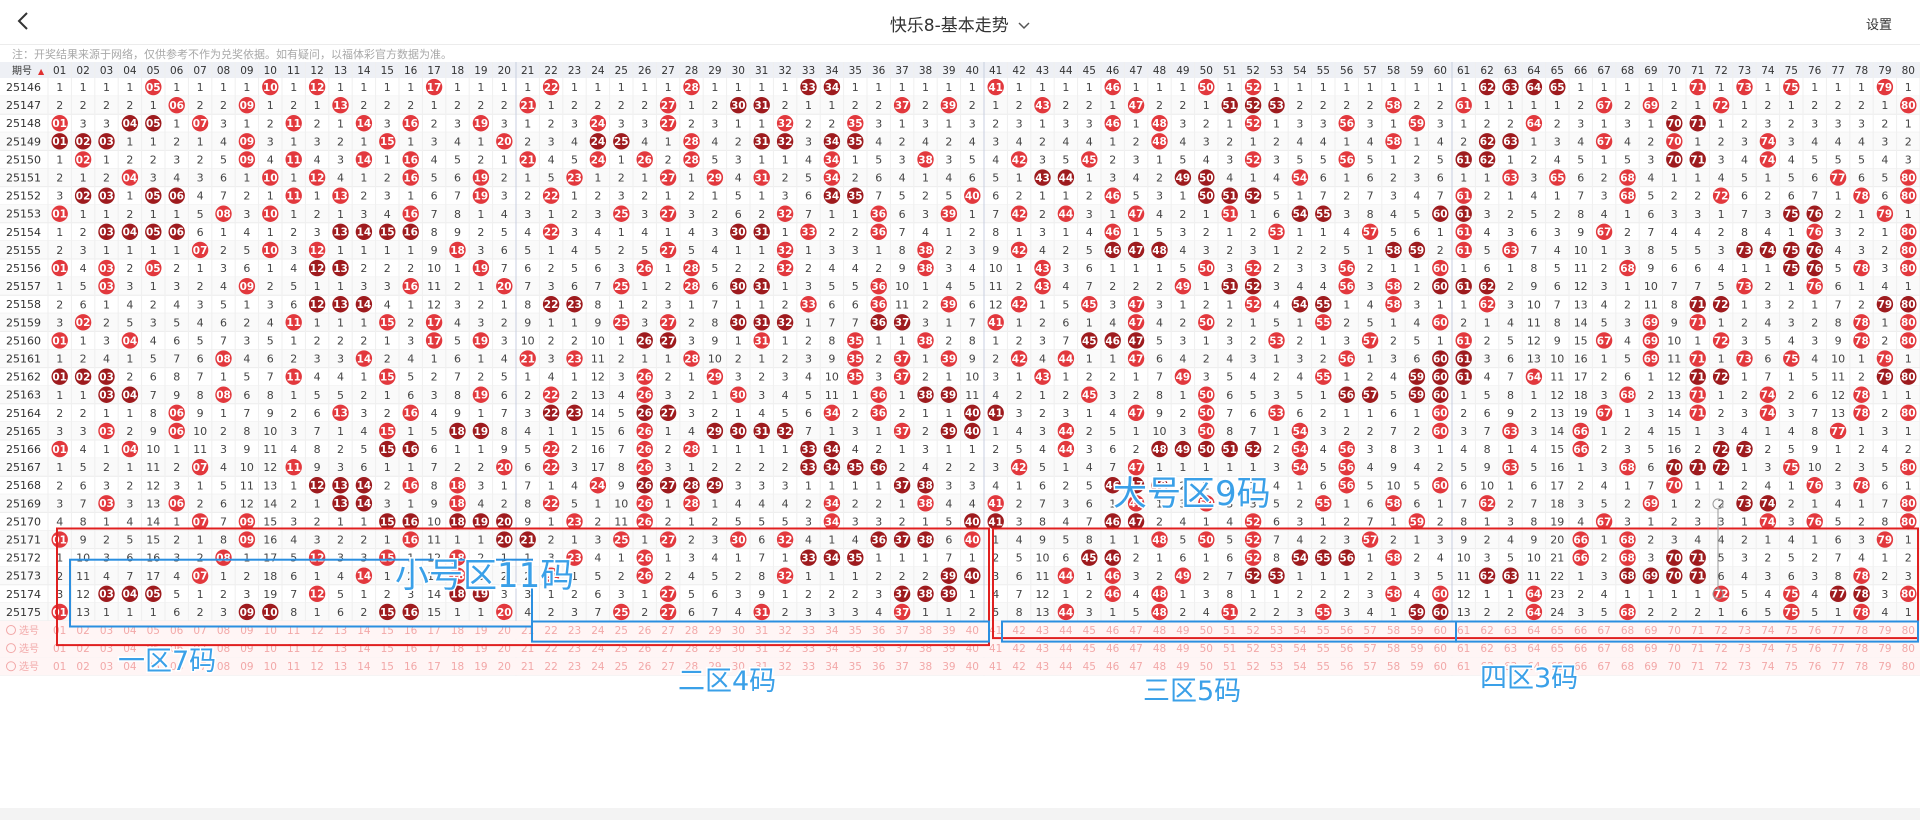 This screenshot has width=1920, height=820. Describe the element at coordinates (1113, 649) in the screenshot. I see `selection-cell: 46` at that location.